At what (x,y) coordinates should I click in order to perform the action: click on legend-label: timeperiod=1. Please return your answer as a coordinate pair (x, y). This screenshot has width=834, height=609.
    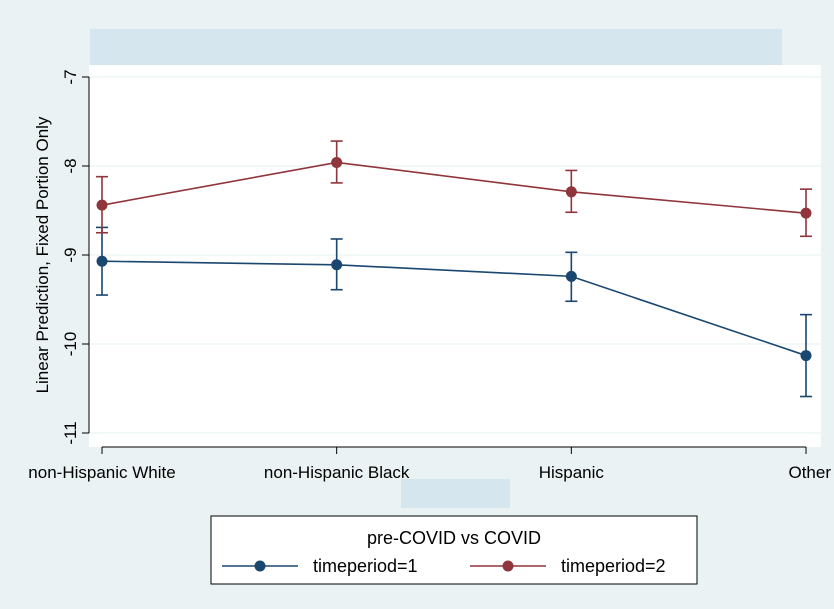
    Looking at the image, I should click on (365, 566).